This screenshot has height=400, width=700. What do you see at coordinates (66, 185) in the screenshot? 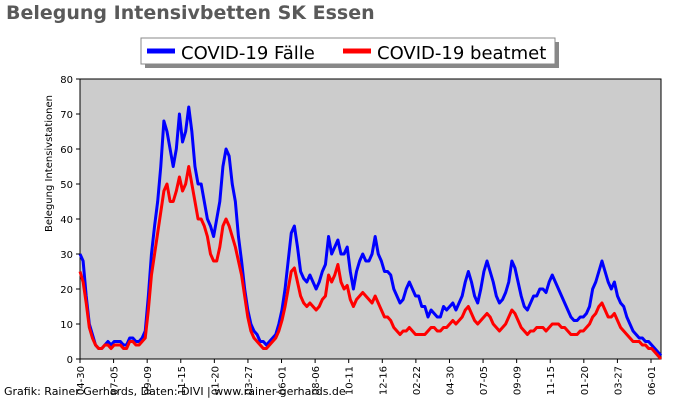
I see `y-tick-label: 50` at bounding box center [66, 185].